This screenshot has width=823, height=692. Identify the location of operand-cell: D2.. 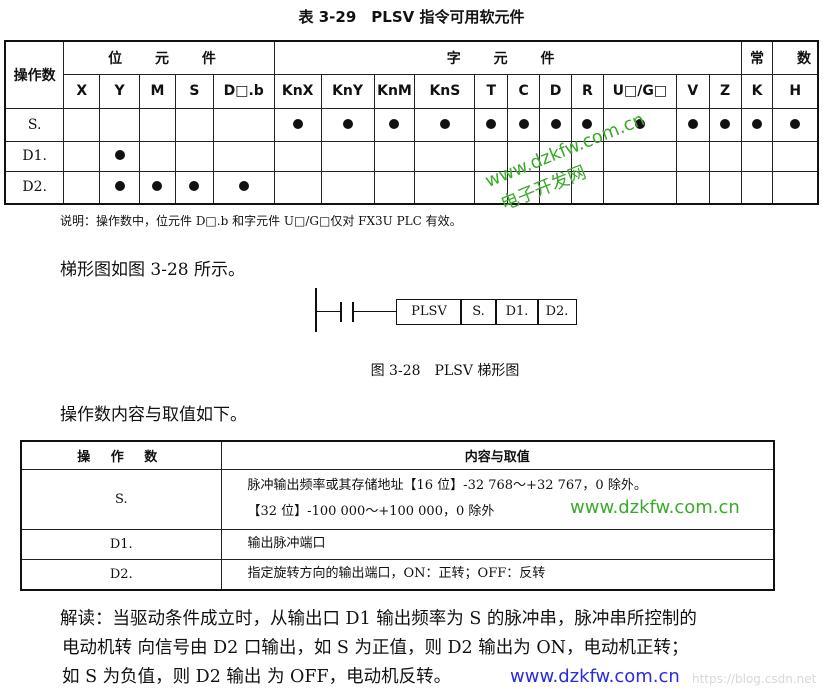
(121, 574).